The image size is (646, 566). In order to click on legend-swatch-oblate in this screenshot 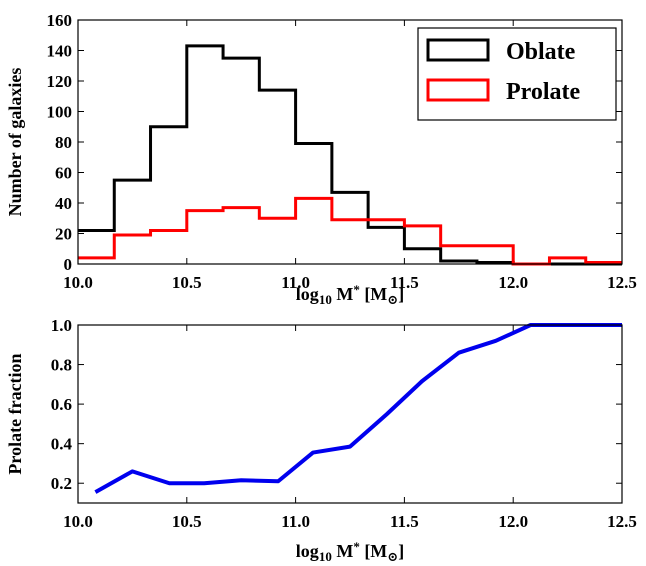, I will do `click(458, 50)`.